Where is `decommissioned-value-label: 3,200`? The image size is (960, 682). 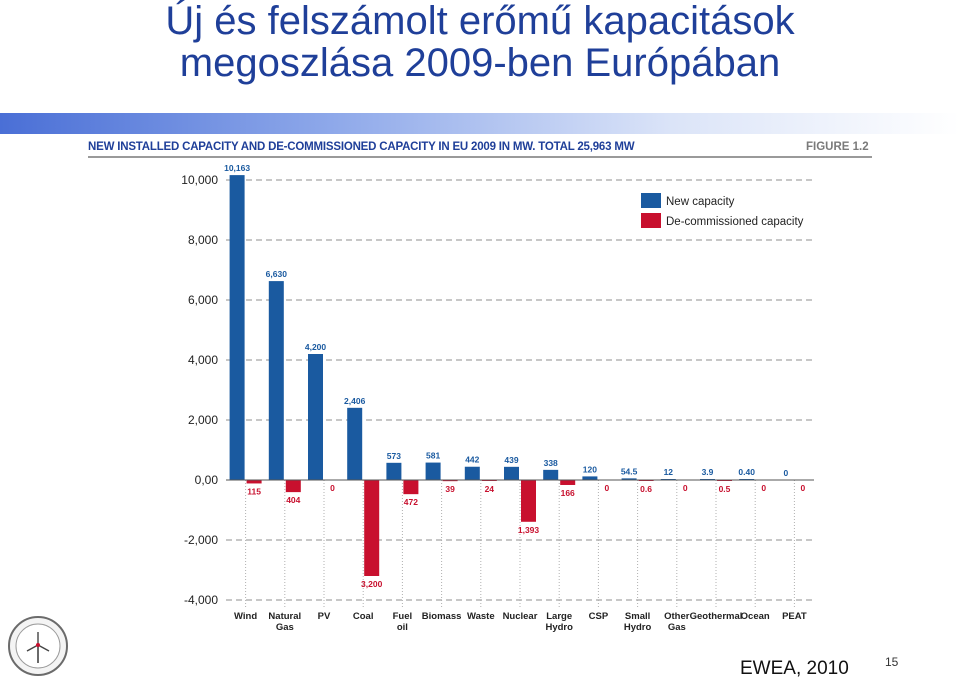
decommissioned-value-label: 3,200 is located at coordinates (372, 584).